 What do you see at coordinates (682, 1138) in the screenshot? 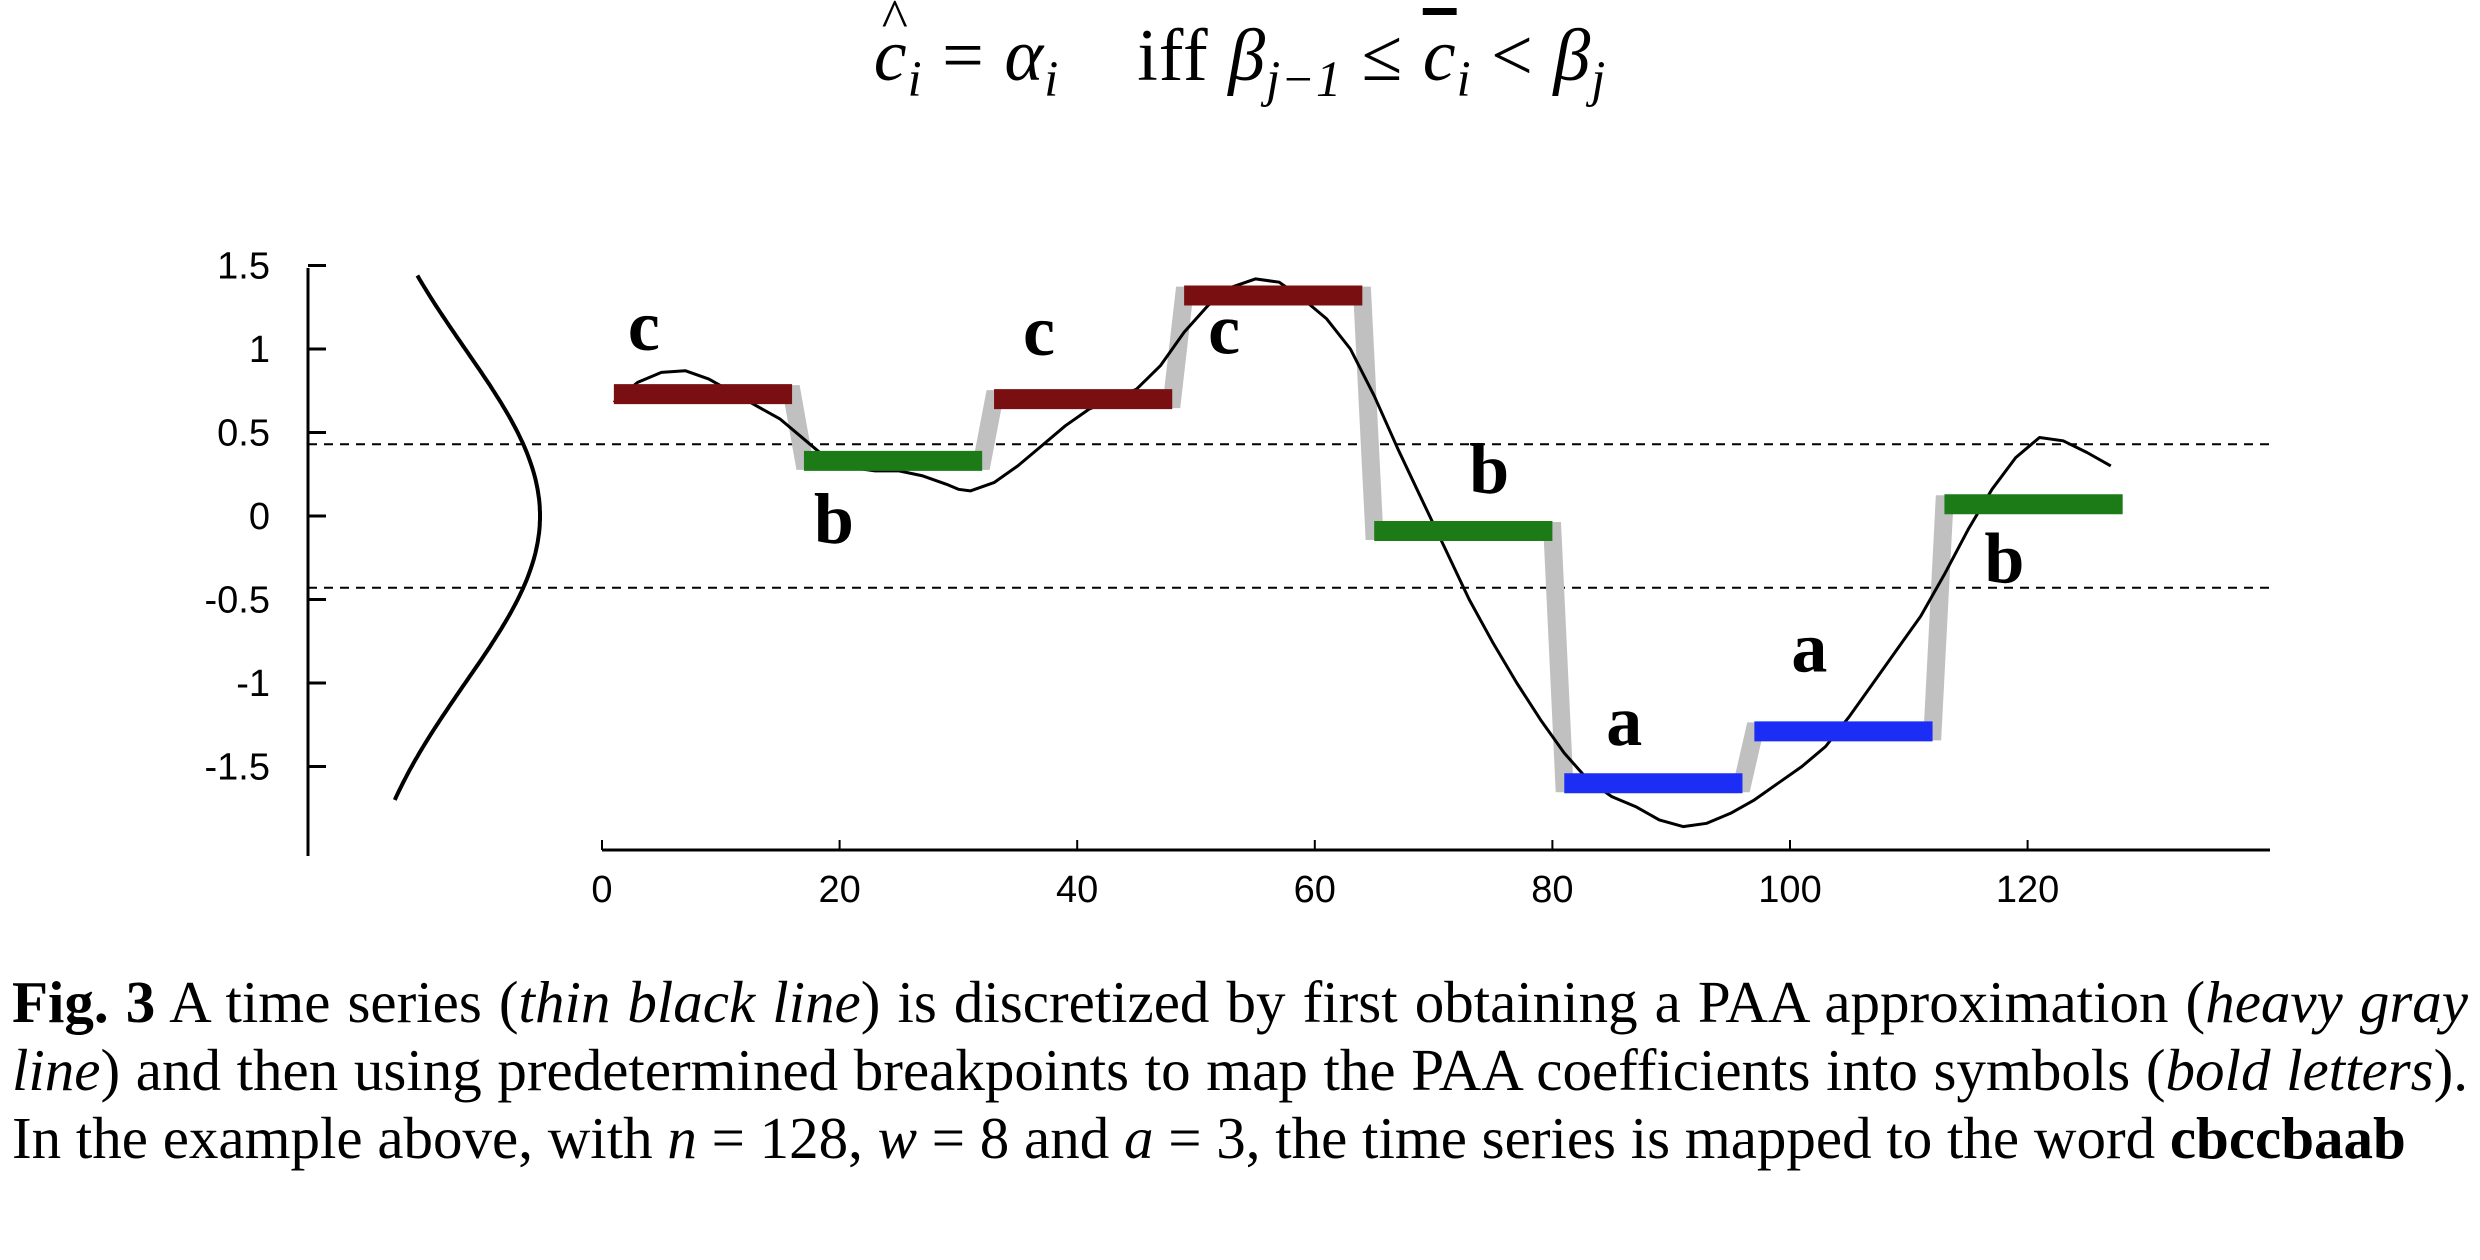
I see `var-n: n` at bounding box center [682, 1138].